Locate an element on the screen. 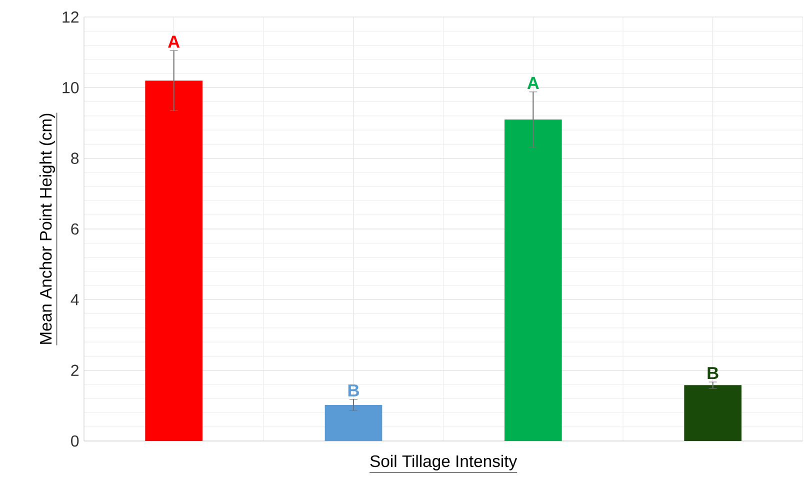 The height and width of the screenshot is (486, 804). y-tick-label: 12 is located at coordinates (70, 17).